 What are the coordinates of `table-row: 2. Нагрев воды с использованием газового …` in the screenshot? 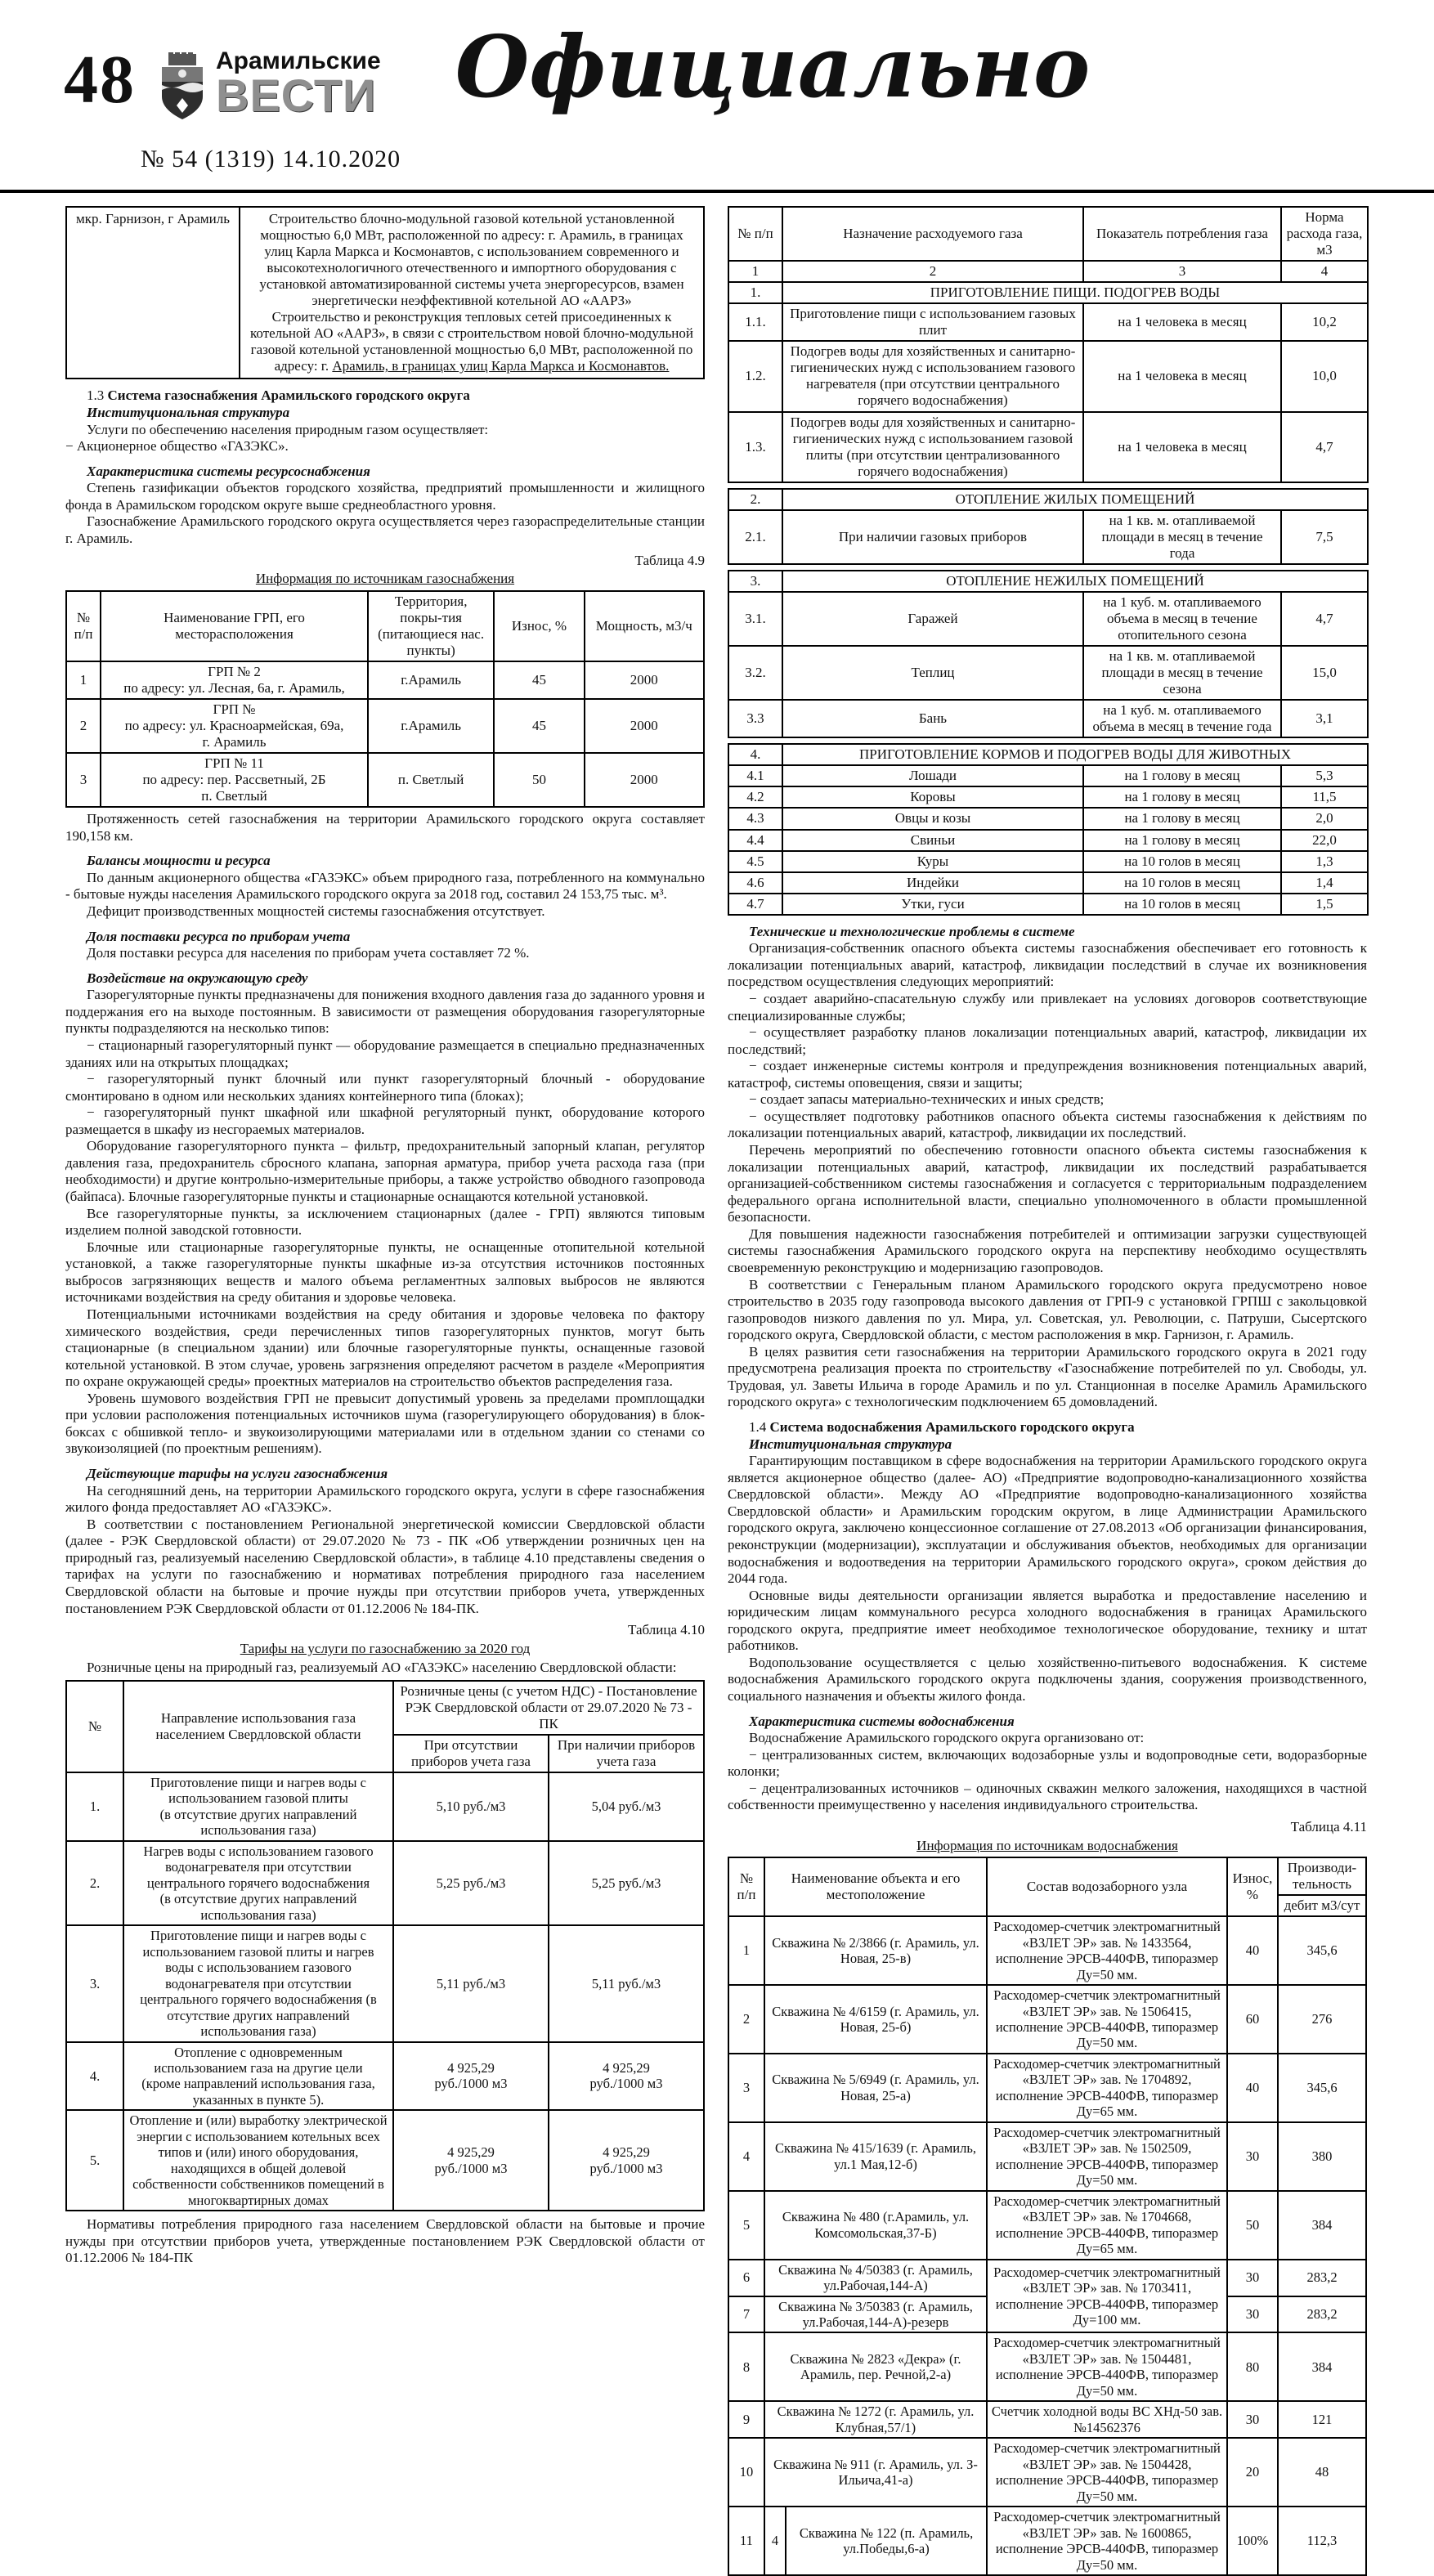 It's located at (385, 1883).